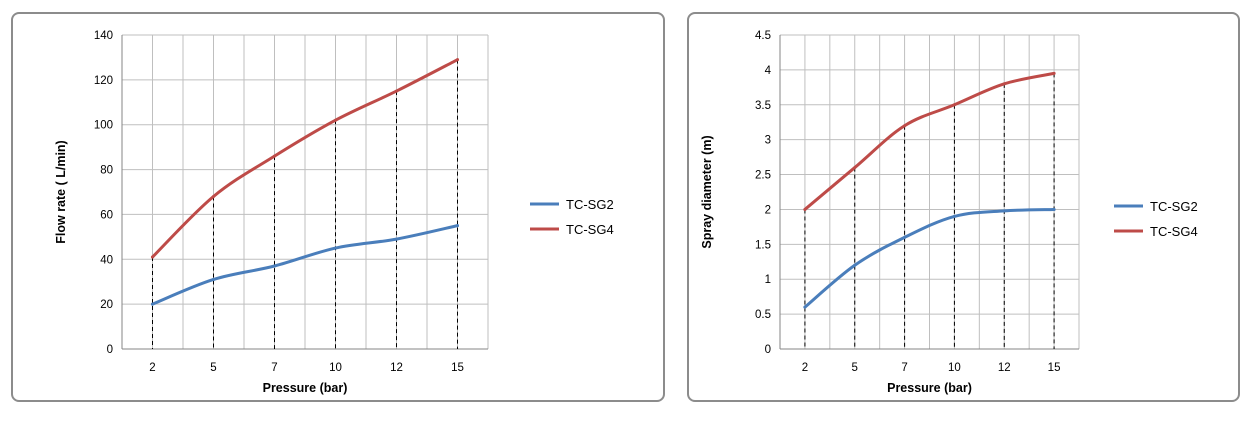 This screenshot has height=421, width=1250. What do you see at coordinates (768, 71) in the screenshot?
I see `y-tick-label: 4` at bounding box center [768, 71].